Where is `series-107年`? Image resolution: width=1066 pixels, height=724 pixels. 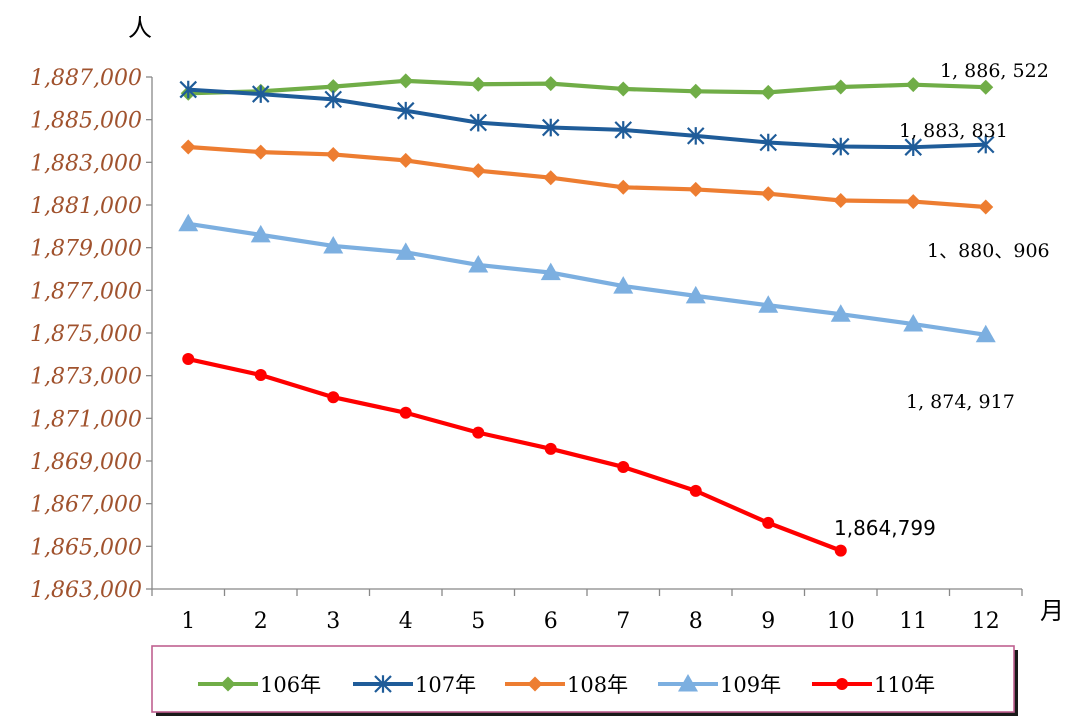 series-107年 is located at coordinates (587, 118).